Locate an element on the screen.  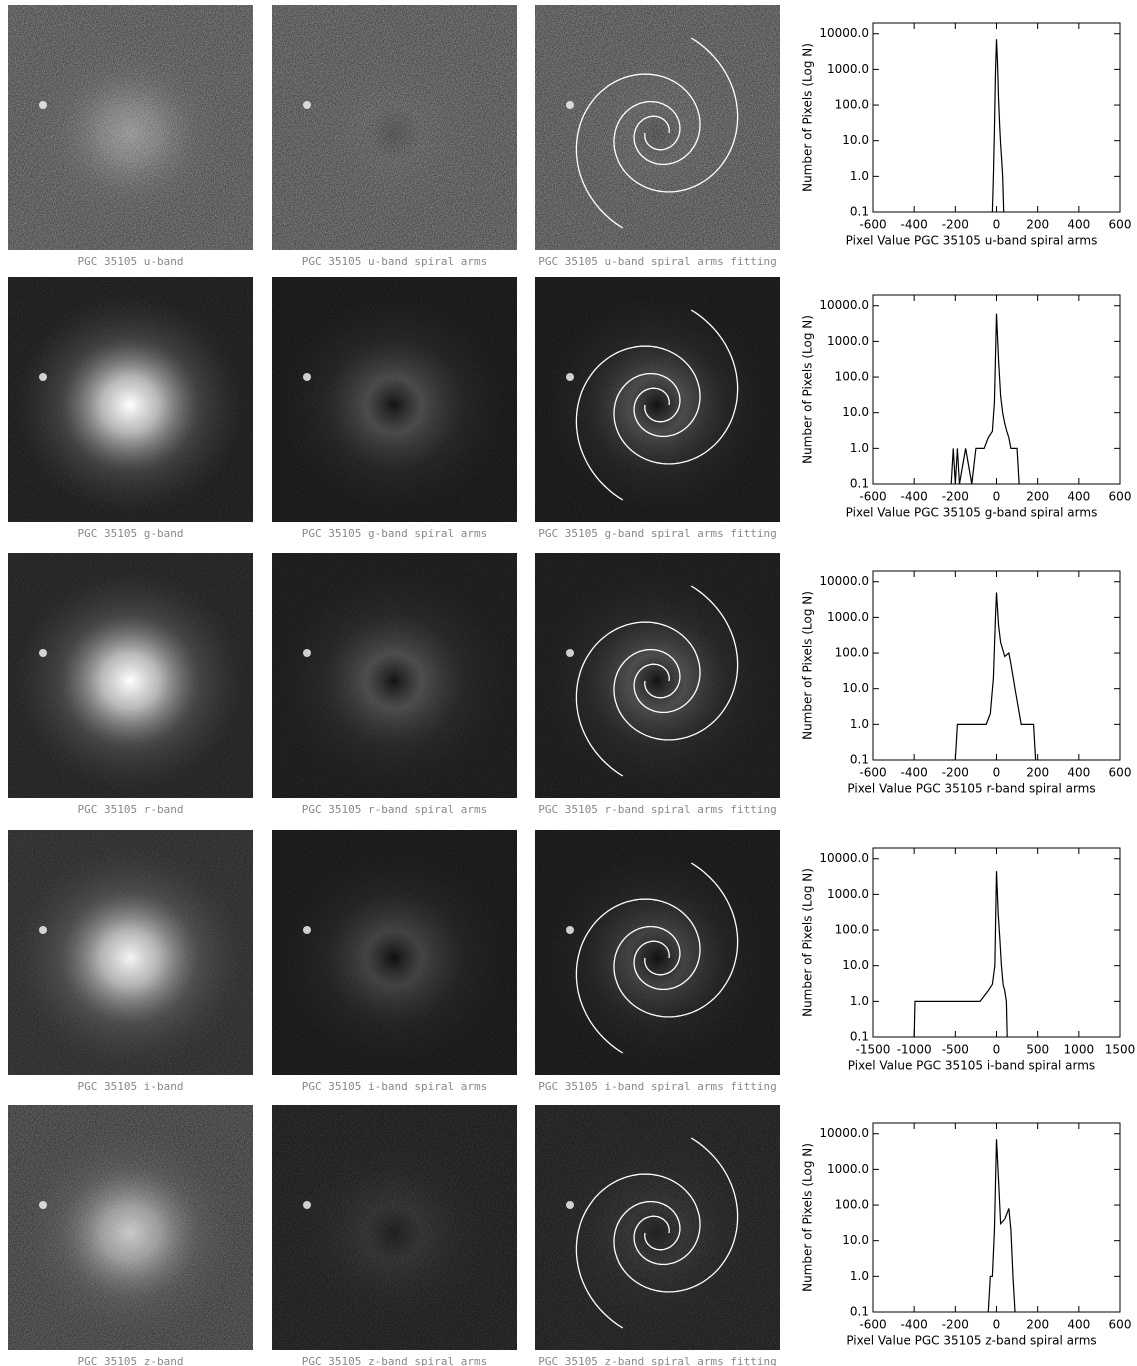
x-axis-label: Pixel Value PGC 35105 g-band spiral arms is located at coordinates (972, 513).